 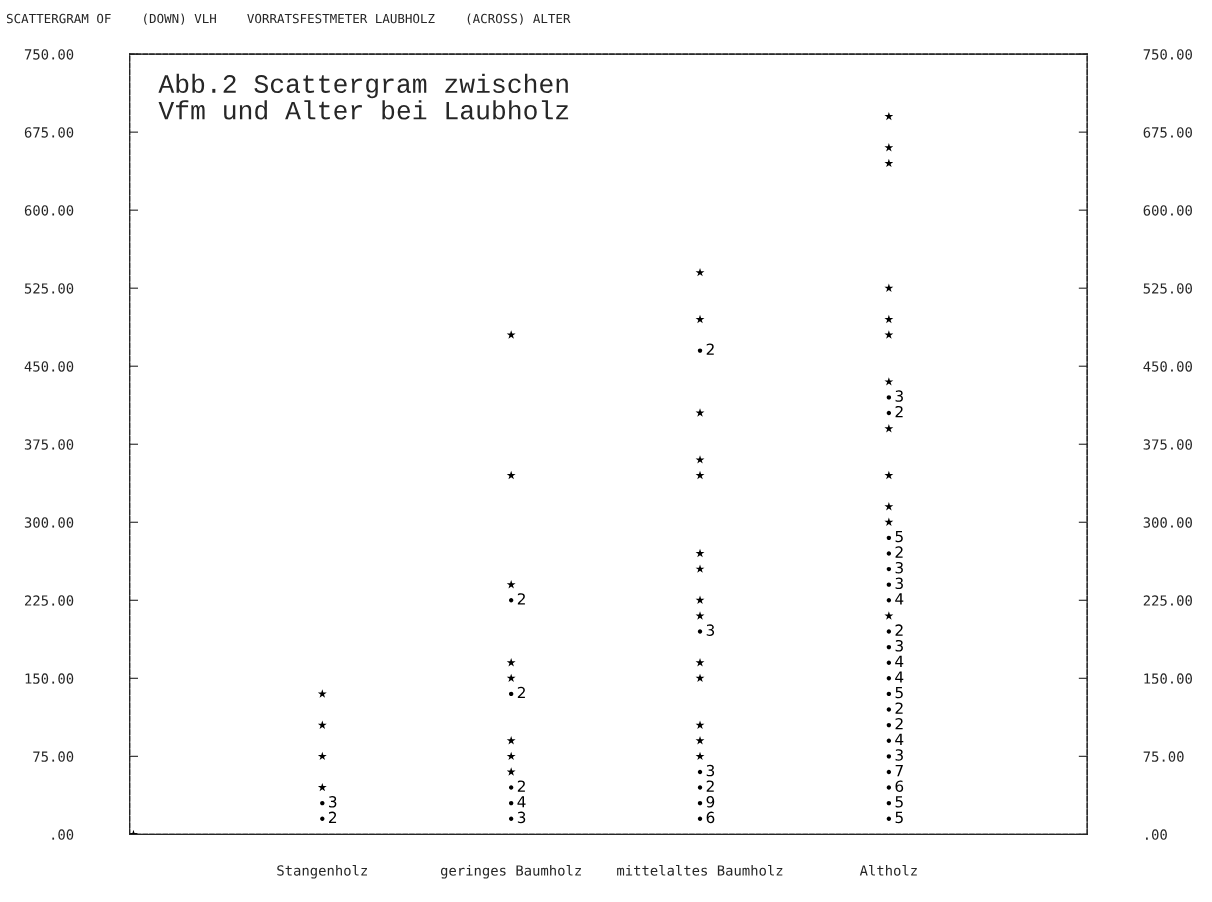 What do you see at coordinates (49, 132) in the screenshot?
I see `y-tick-label: 675.00` at bounding box center [49, 132].